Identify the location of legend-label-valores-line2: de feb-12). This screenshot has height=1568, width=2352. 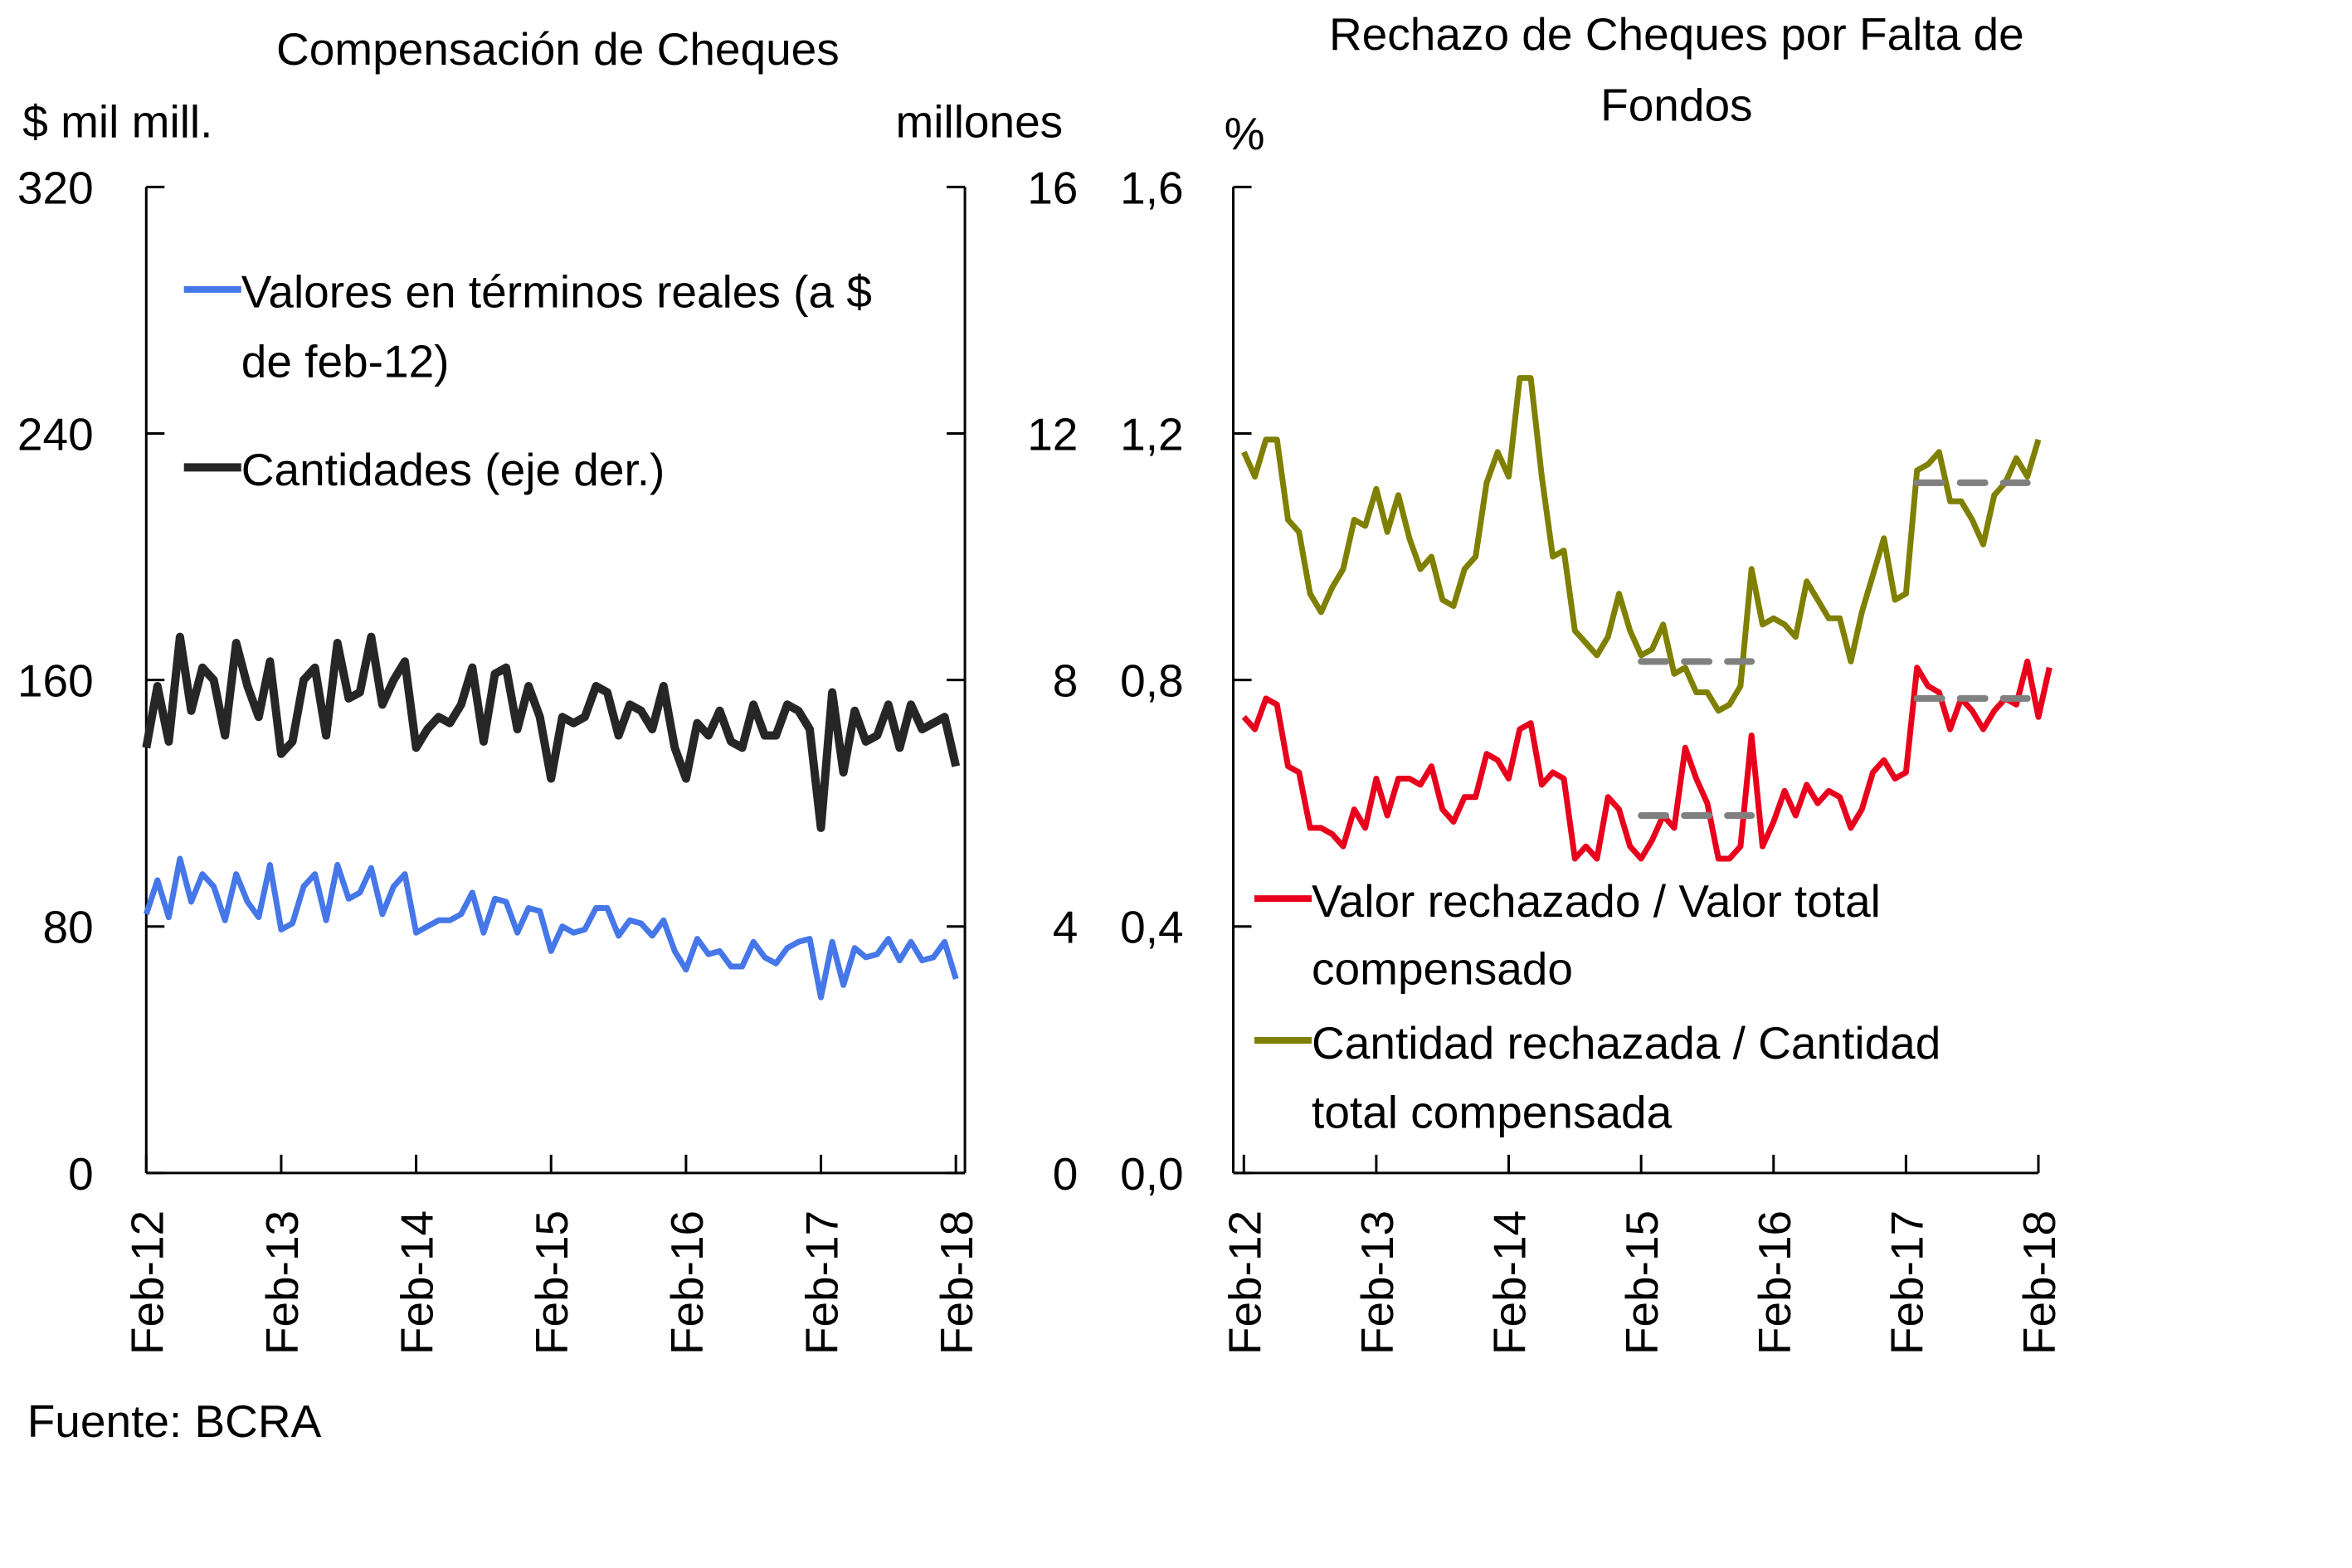
(345, 361).